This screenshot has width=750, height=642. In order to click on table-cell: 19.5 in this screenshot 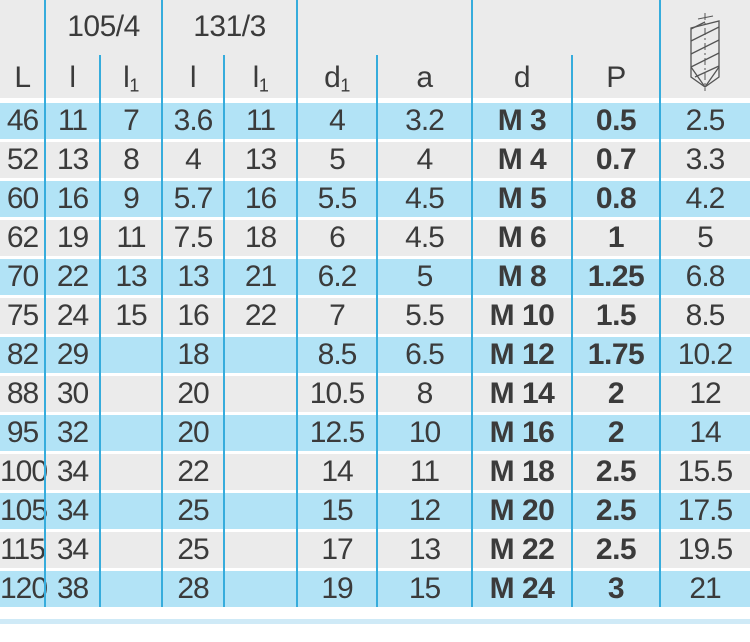, I will do `click(705, 549)`.